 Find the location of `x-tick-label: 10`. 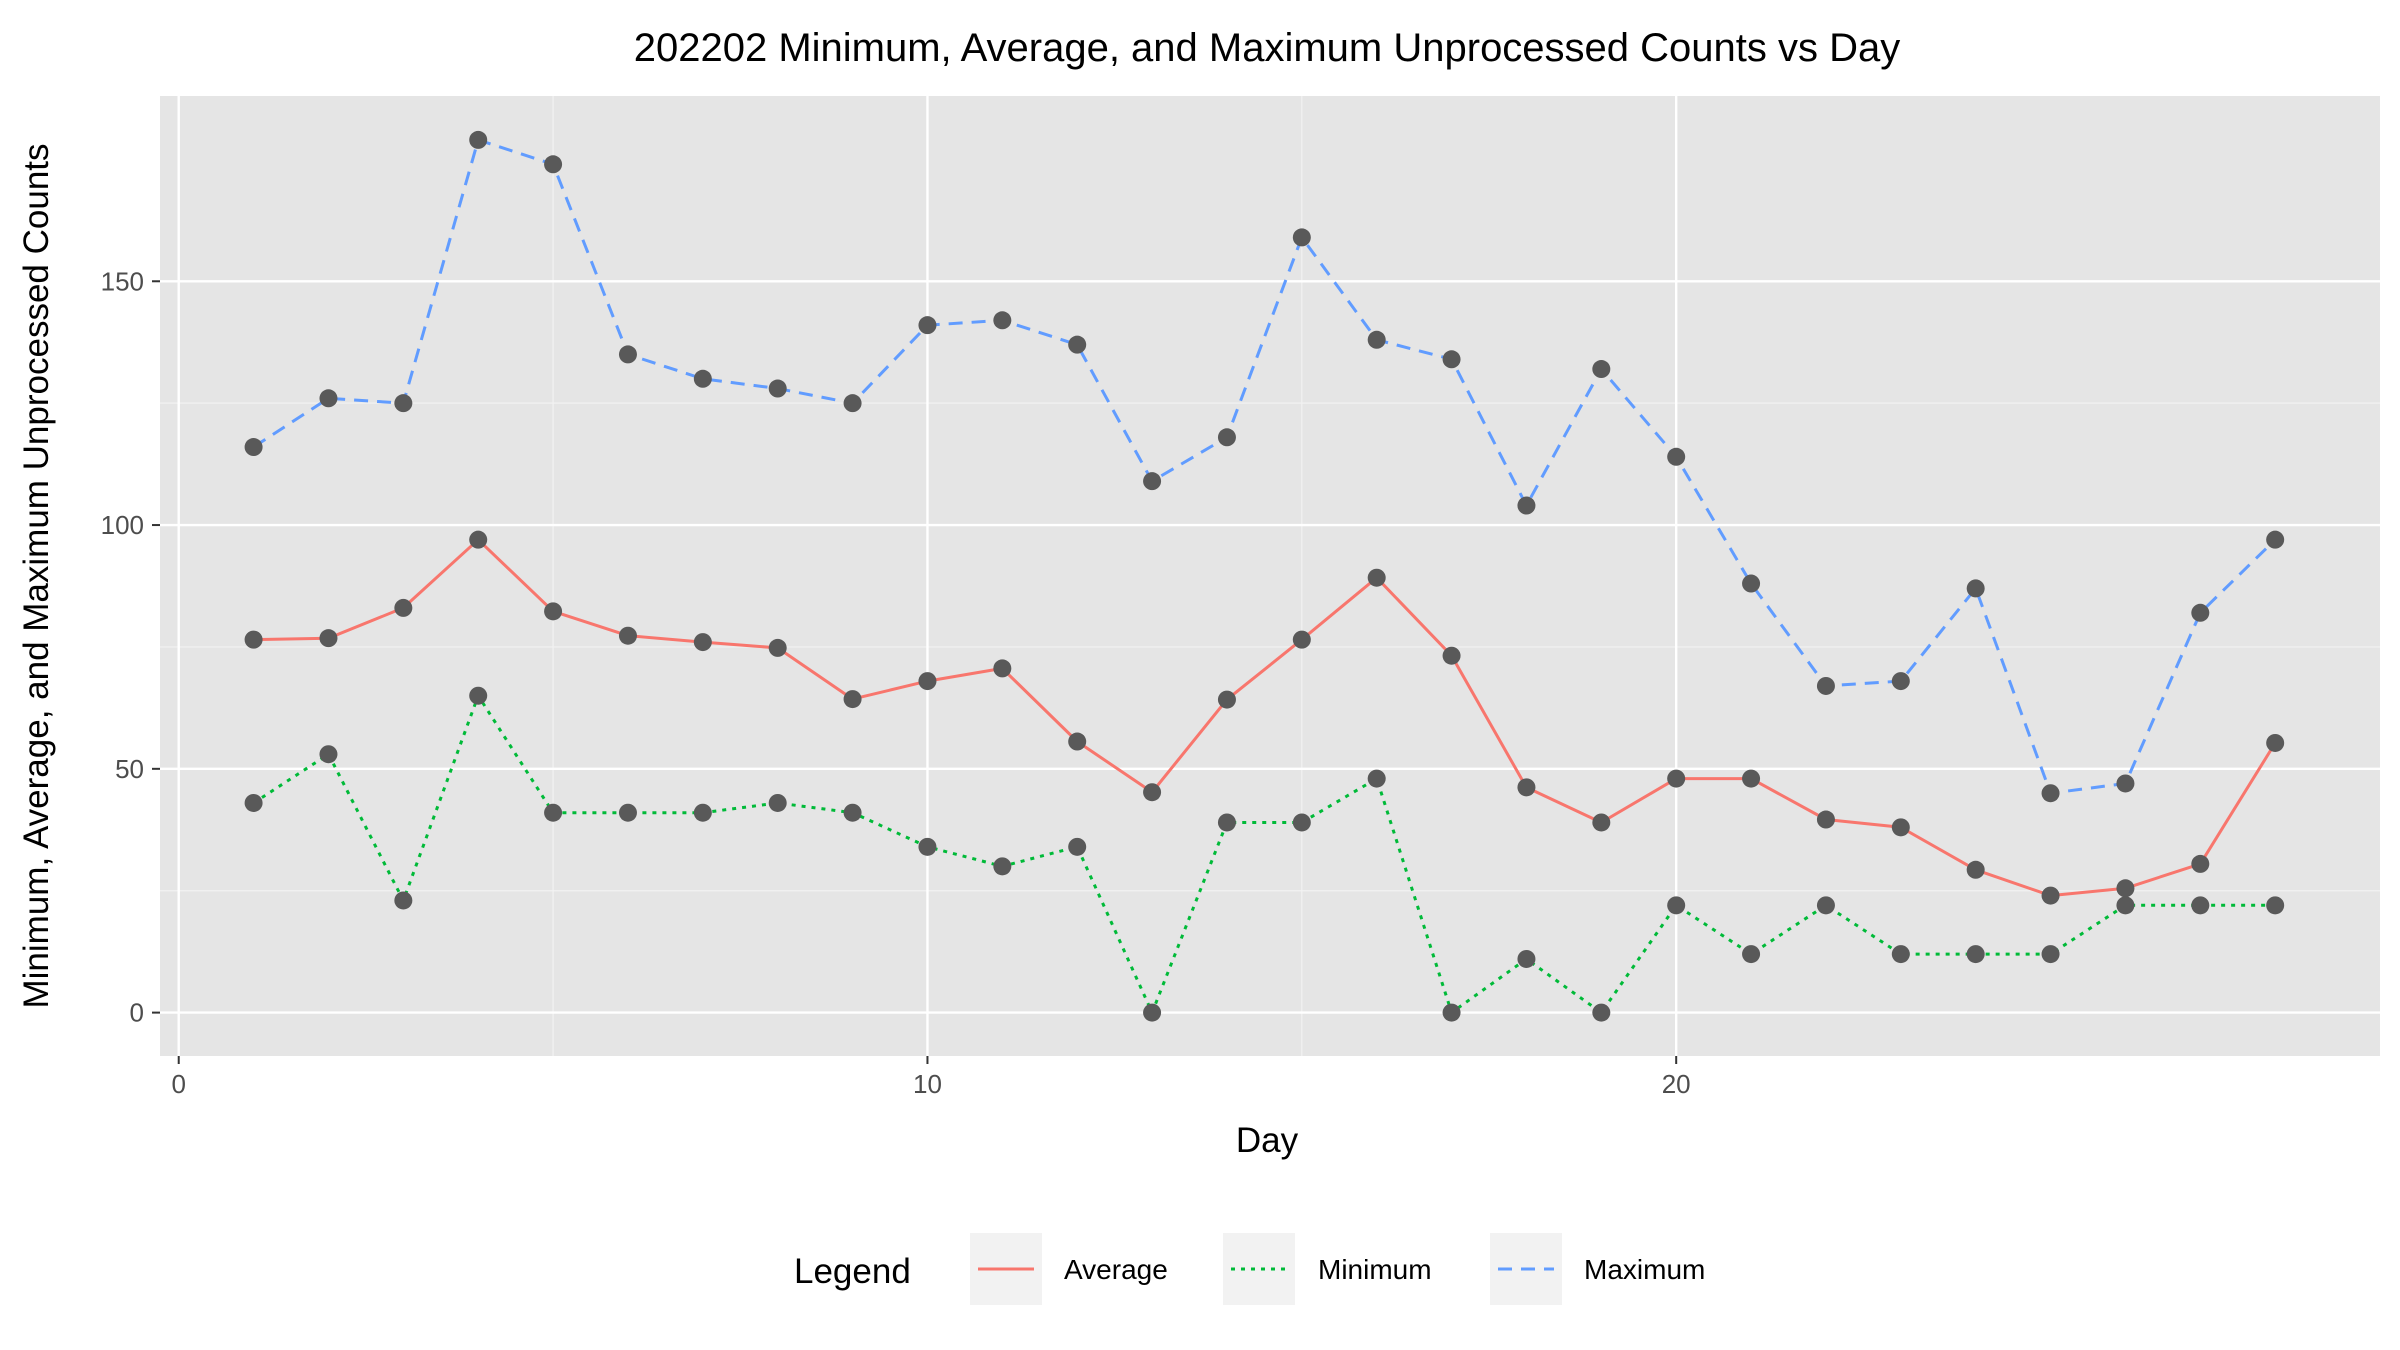

x-tick-label: 10 is located at coordinates (927, 1084).